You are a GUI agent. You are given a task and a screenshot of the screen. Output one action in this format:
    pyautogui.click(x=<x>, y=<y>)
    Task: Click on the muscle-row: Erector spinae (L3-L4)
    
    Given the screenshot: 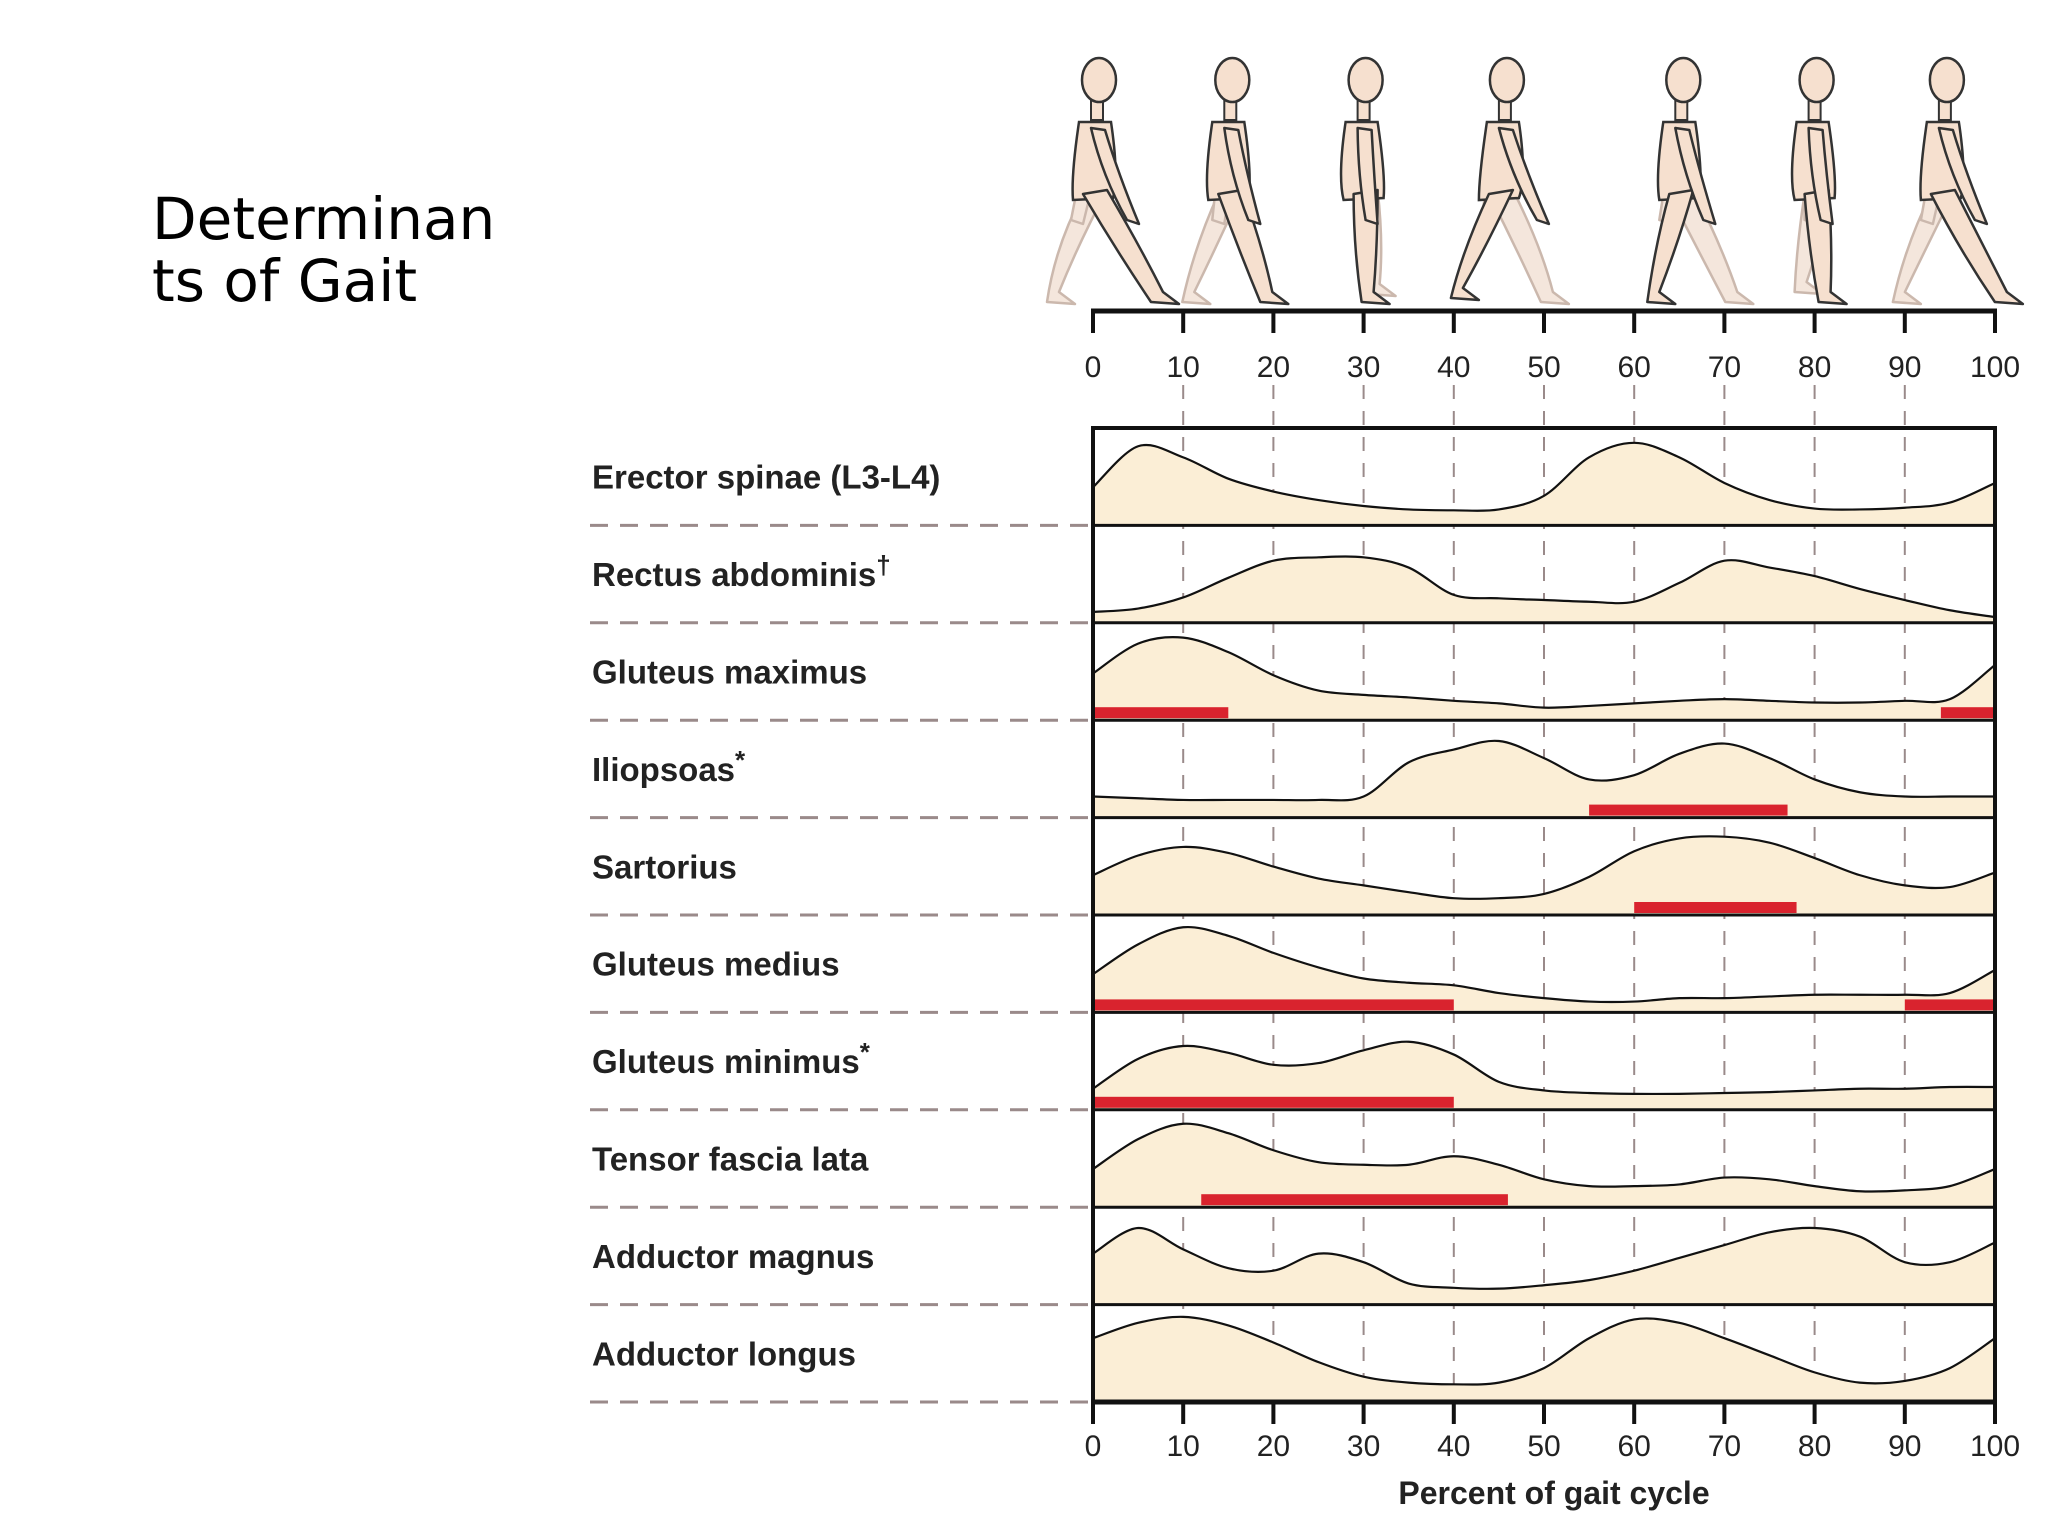 What is the action you would take?
    pyautogui.click(x=1293, y=484)
    